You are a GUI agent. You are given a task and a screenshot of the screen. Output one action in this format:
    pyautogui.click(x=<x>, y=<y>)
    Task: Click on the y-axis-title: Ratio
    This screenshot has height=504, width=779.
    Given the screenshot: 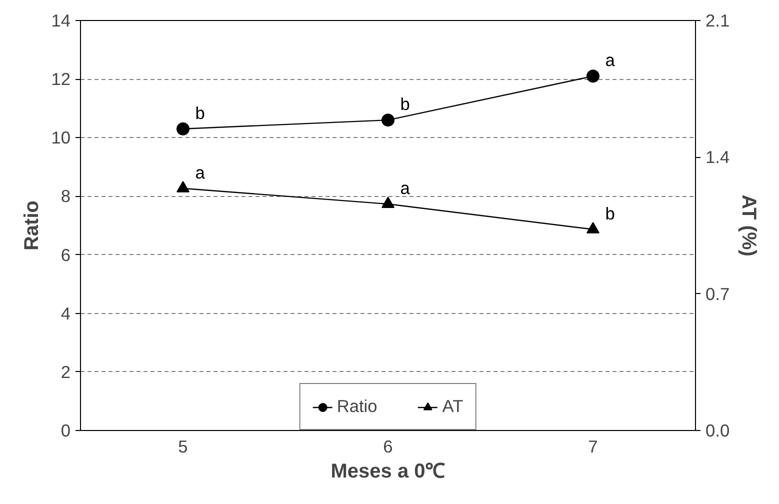 What is the action you would take?
    pyautogui.click(x=32, y=225)
    